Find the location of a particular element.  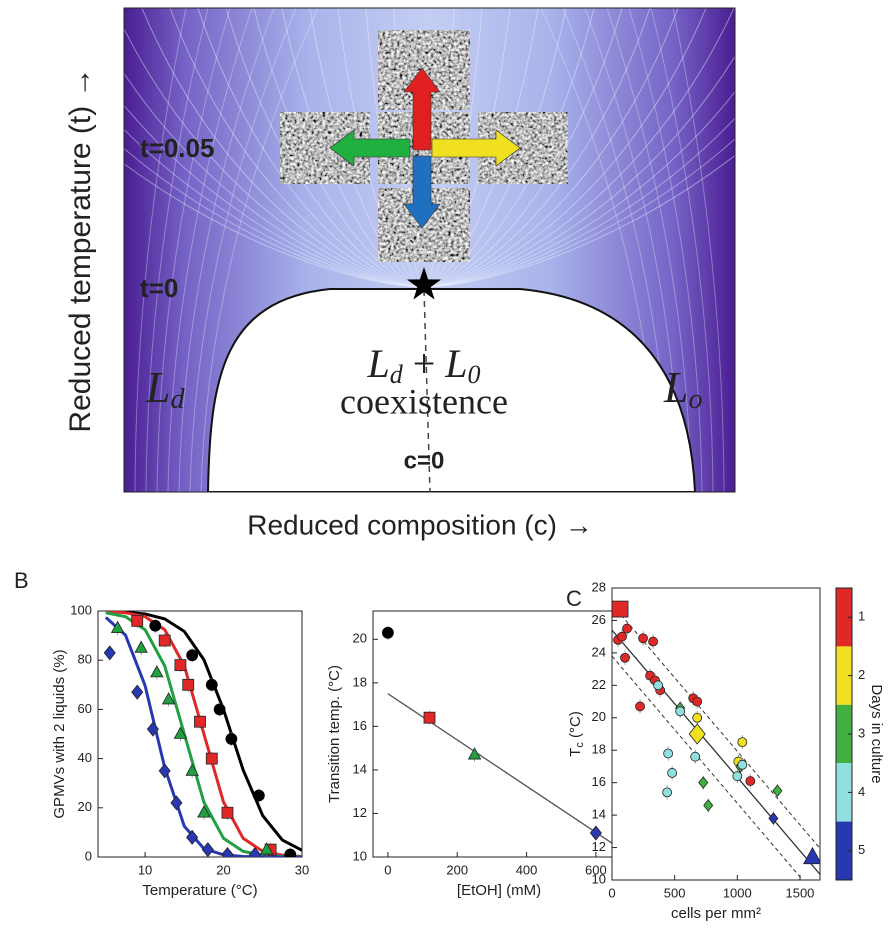

y-tick-label: 20 is located at coordinates (360, 638).